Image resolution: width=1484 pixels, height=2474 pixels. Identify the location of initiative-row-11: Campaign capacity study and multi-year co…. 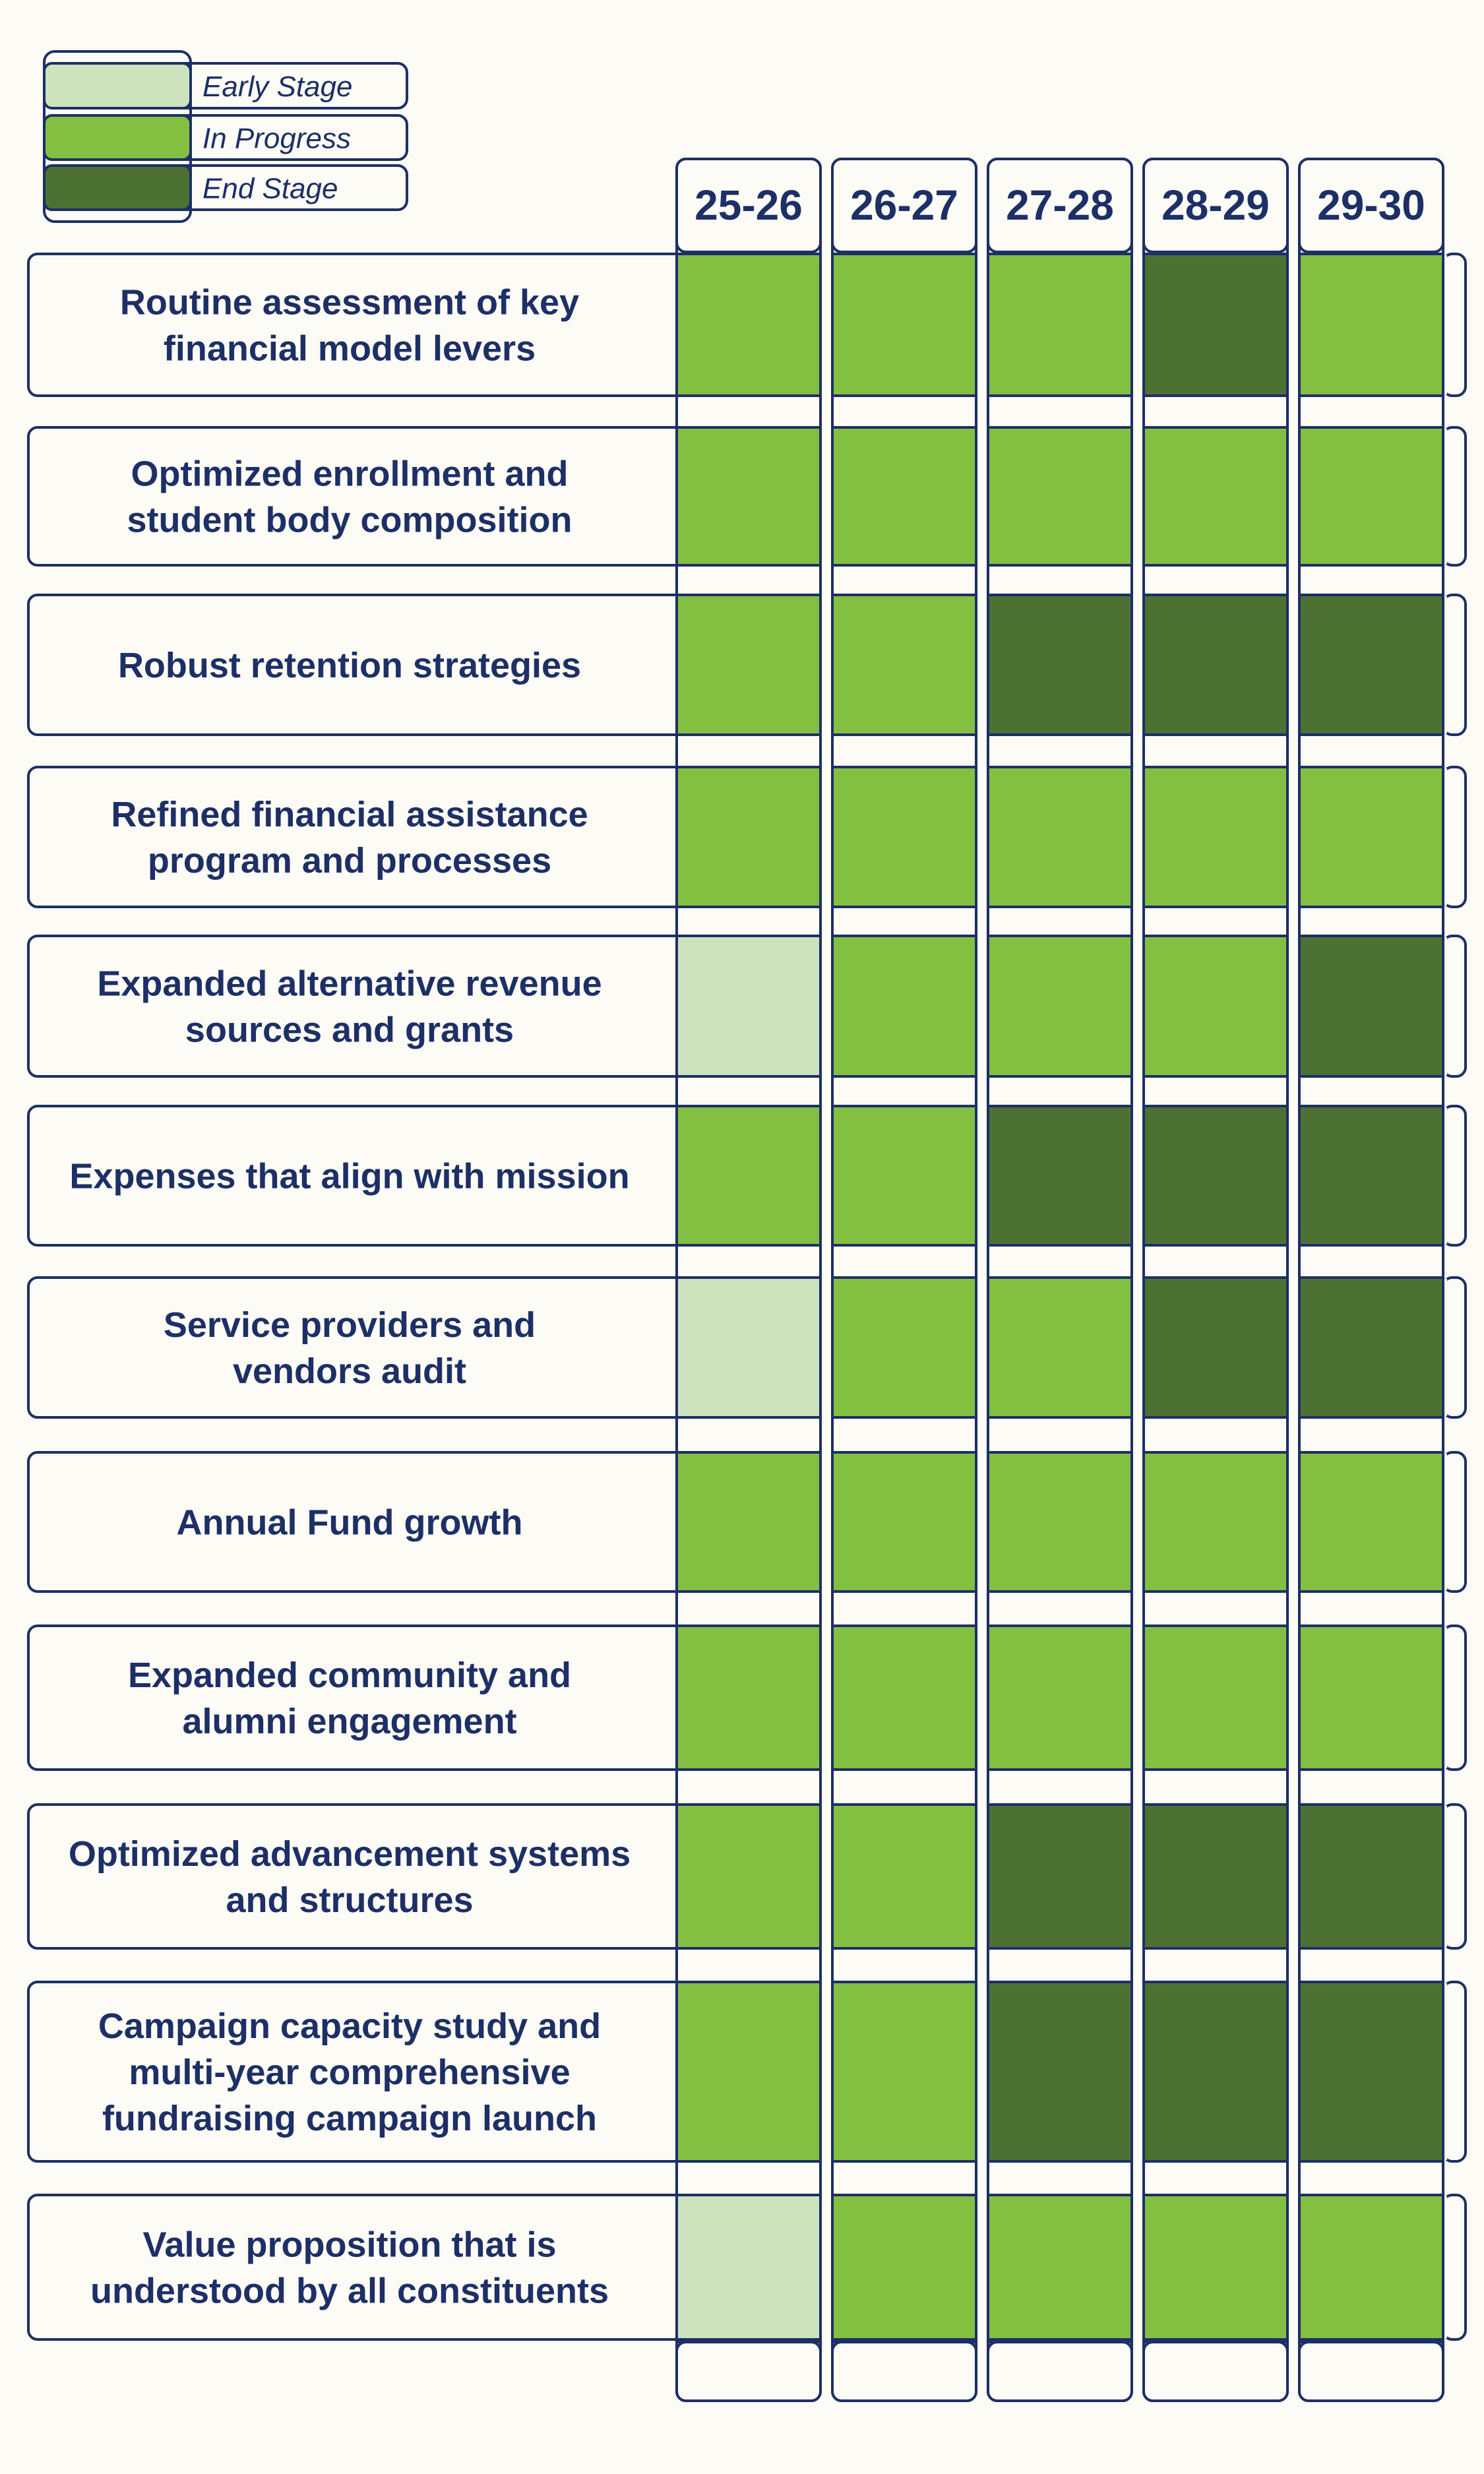
(747, 2072).